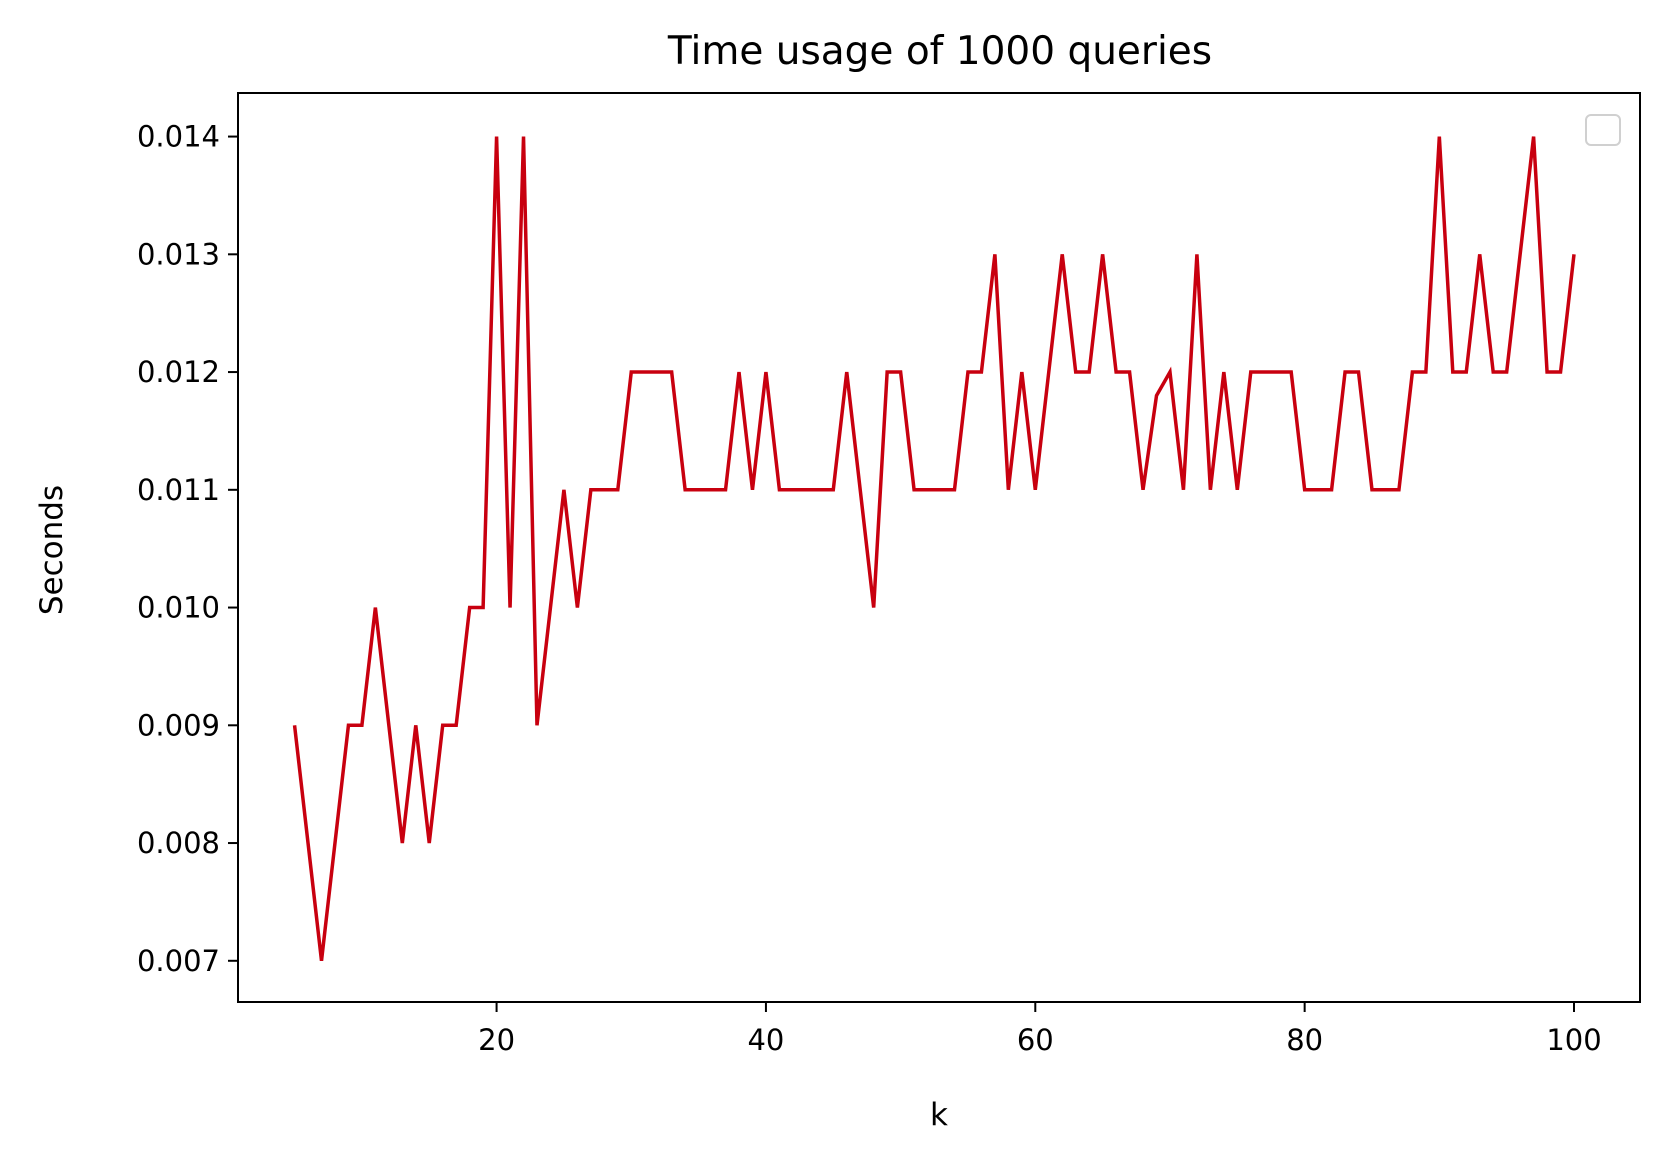  Describe the element at coordinates (178, 608) in the screenshot. I see `y-tick-label: 0.010` at that location.